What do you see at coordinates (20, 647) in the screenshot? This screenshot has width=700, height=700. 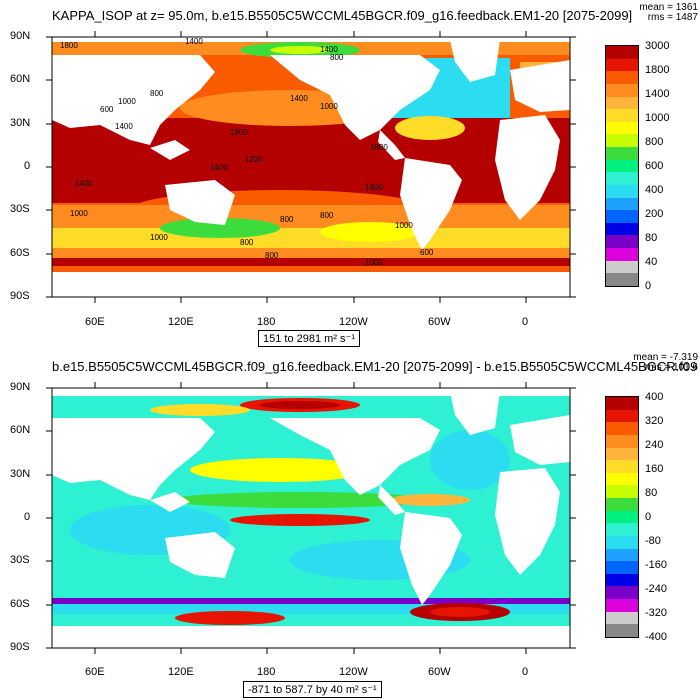 I see `panel2-lat-90s: 90S` at bounding box center [20, 647].